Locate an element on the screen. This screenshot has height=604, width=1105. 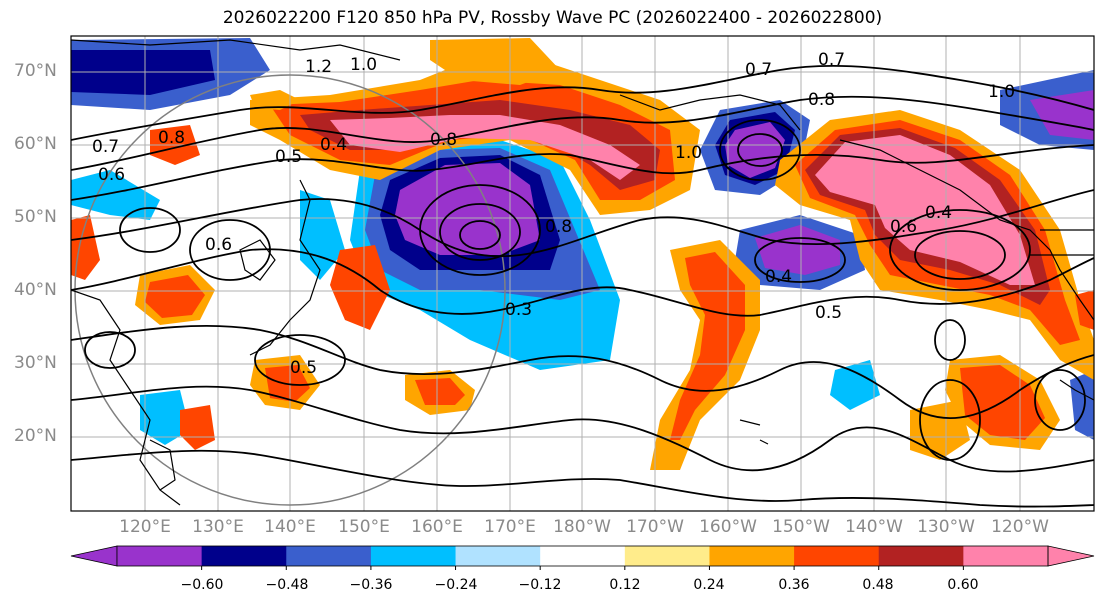
lon-label: 130°E is located at coordinates (218, 527).